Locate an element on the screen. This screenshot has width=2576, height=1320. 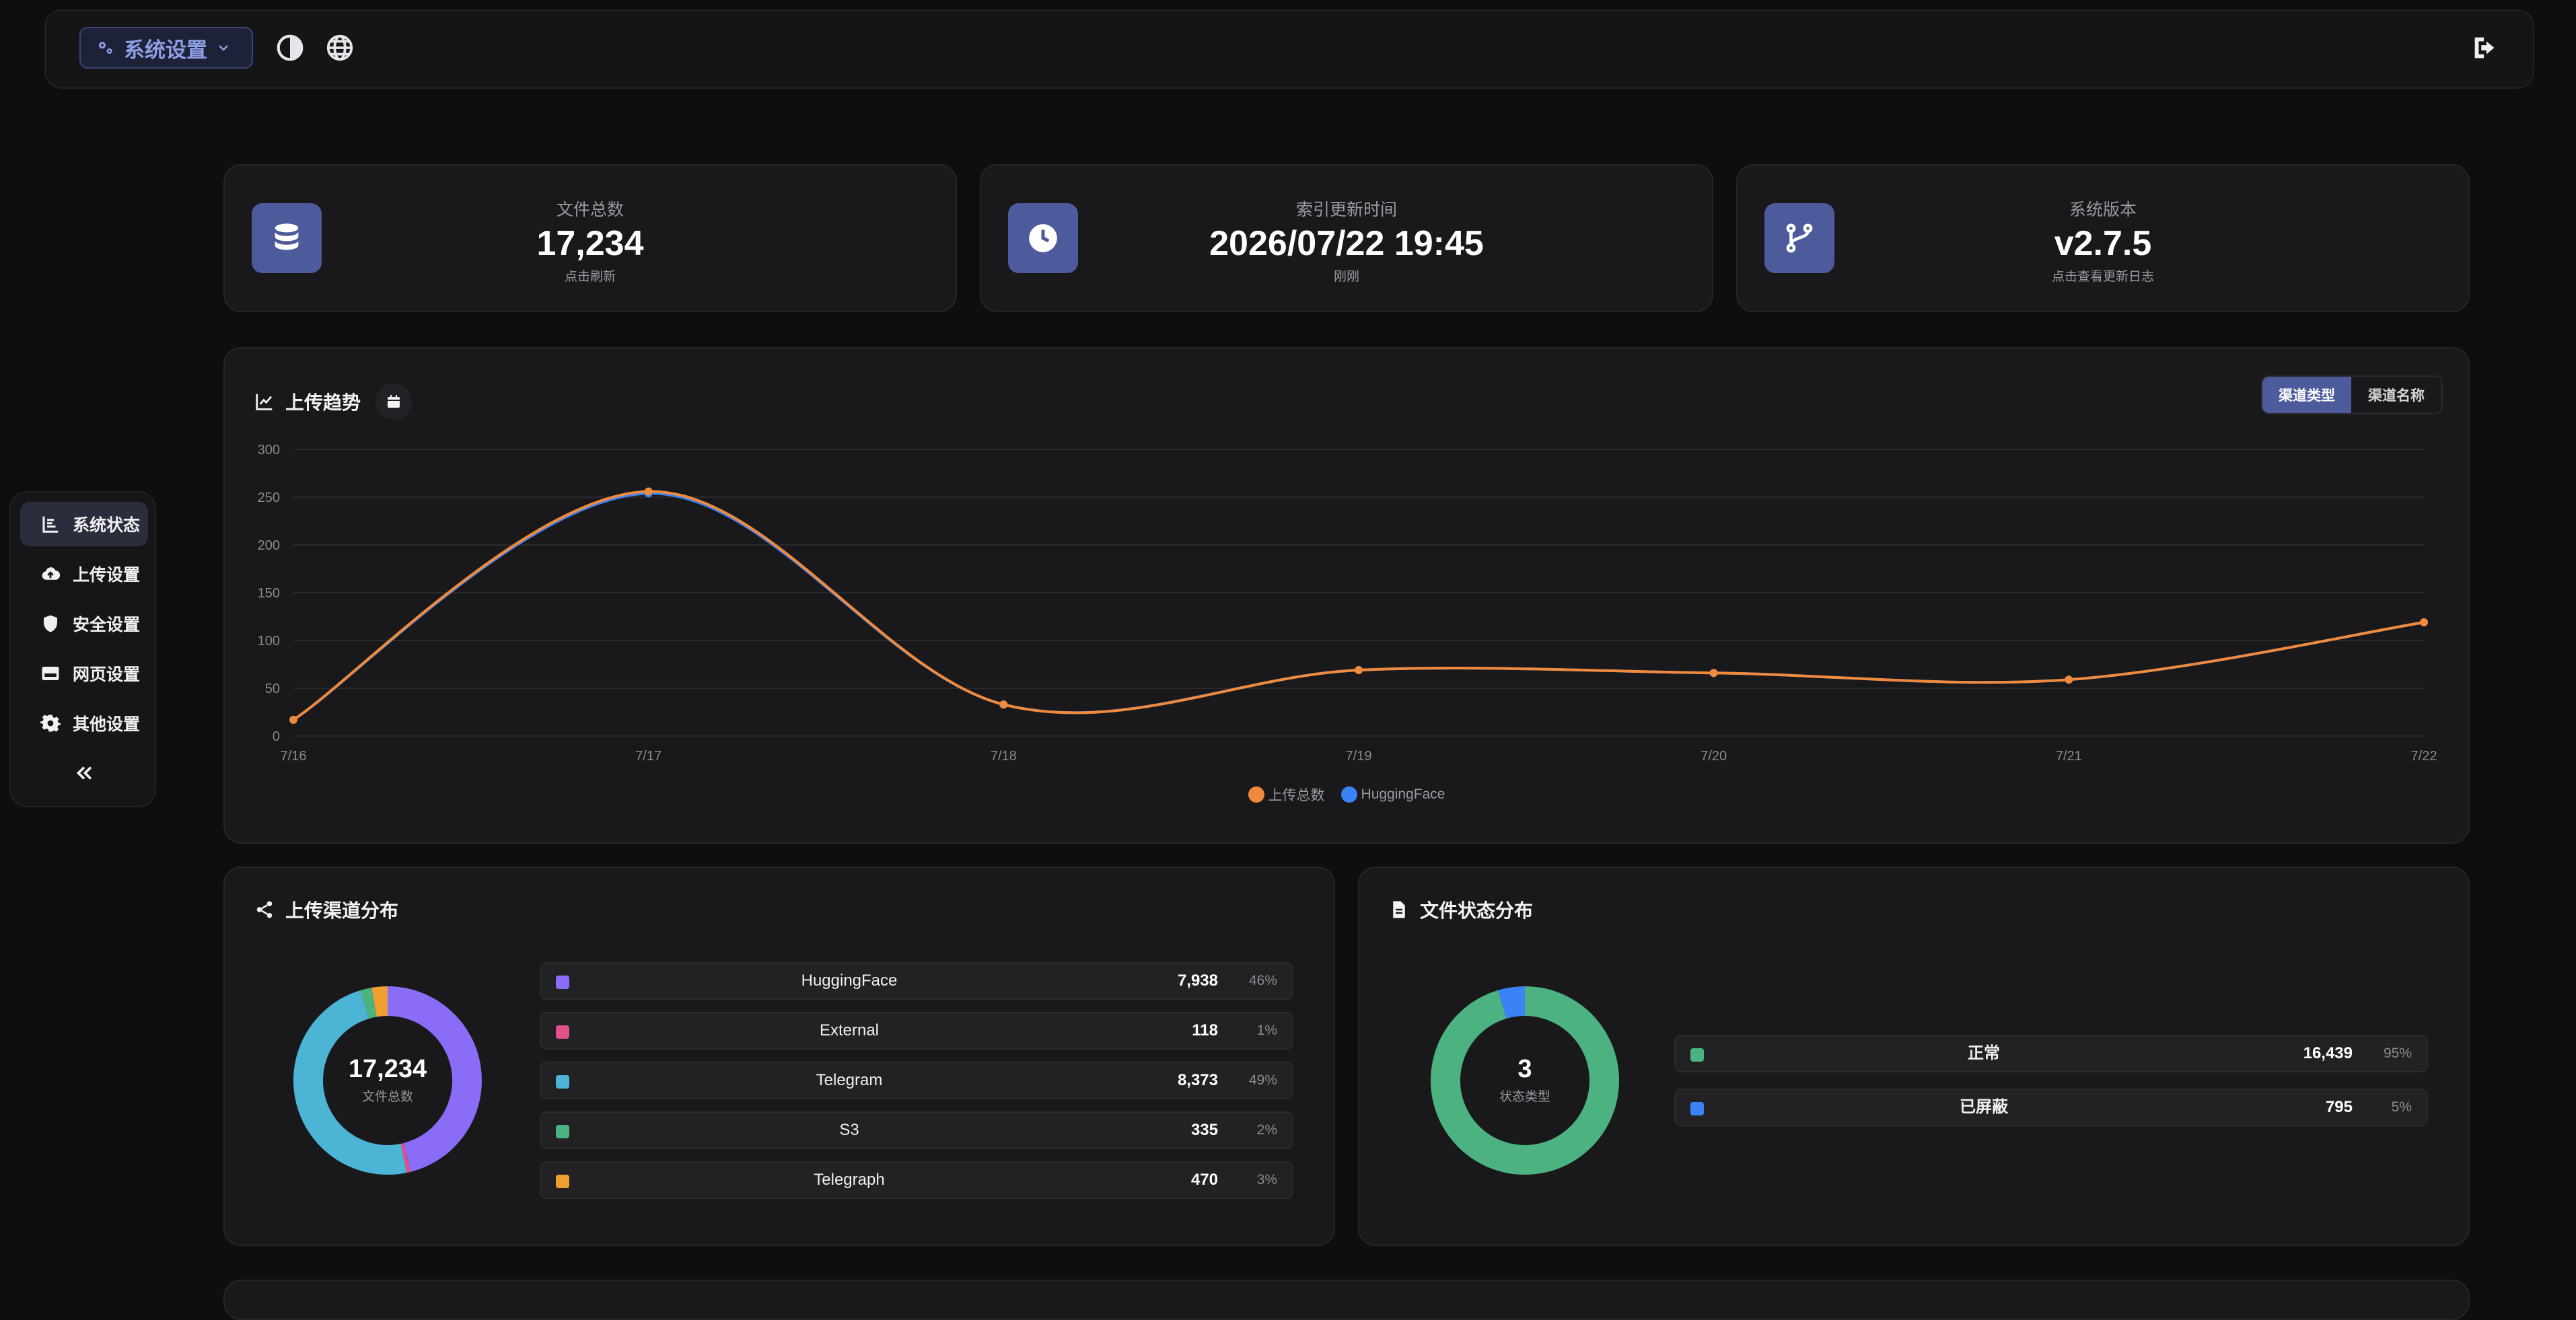
list-item: HuggingFace 7,938 46% is located at coordinates (916, 981).